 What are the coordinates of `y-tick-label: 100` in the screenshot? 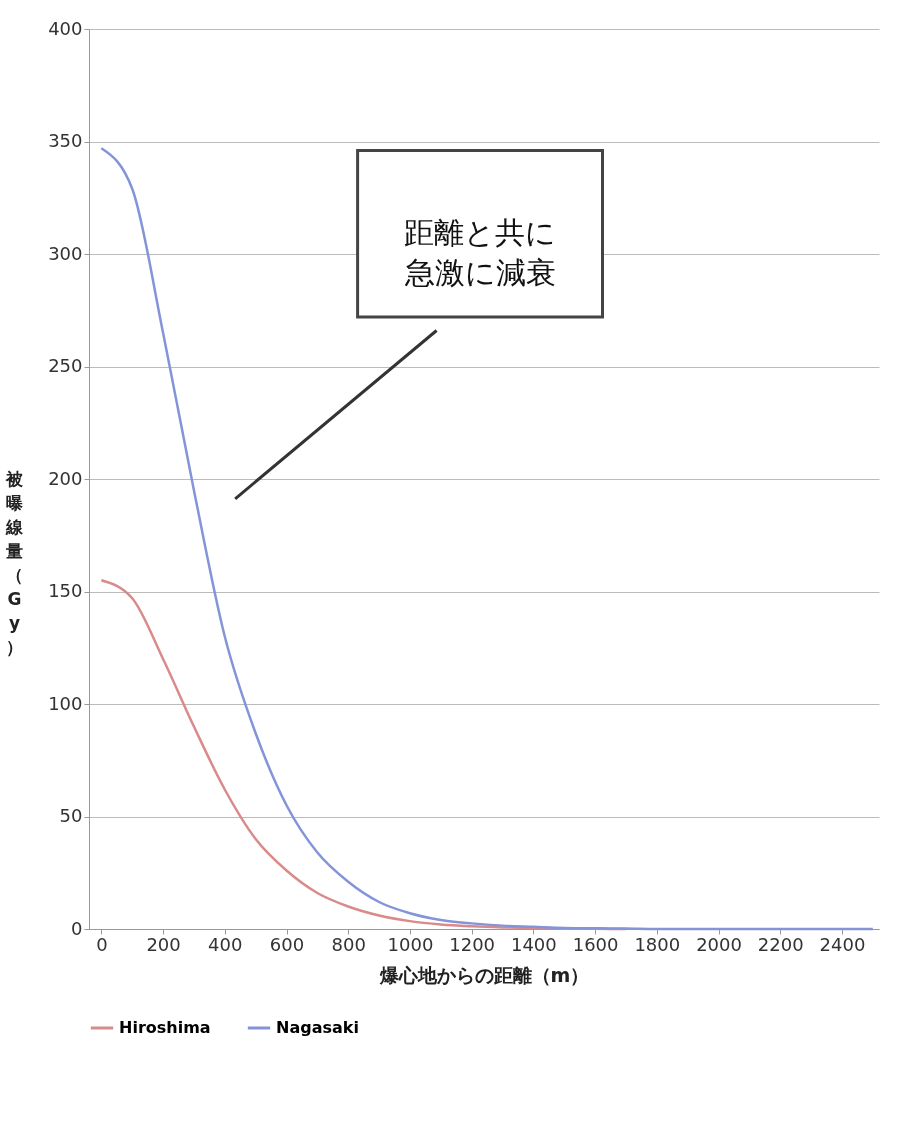 It's located at (65, 703).